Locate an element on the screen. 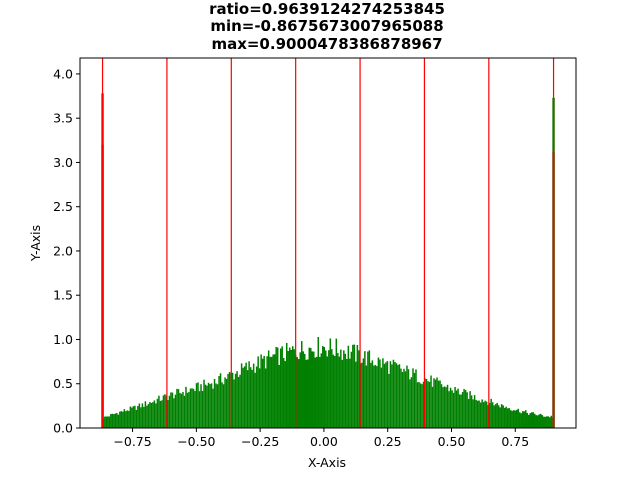 This screenshot has height=480, width=640. y-axis-ticks: 0.00.51.01.52.02.53.03.54.0 is located at coordinates (66, 250).